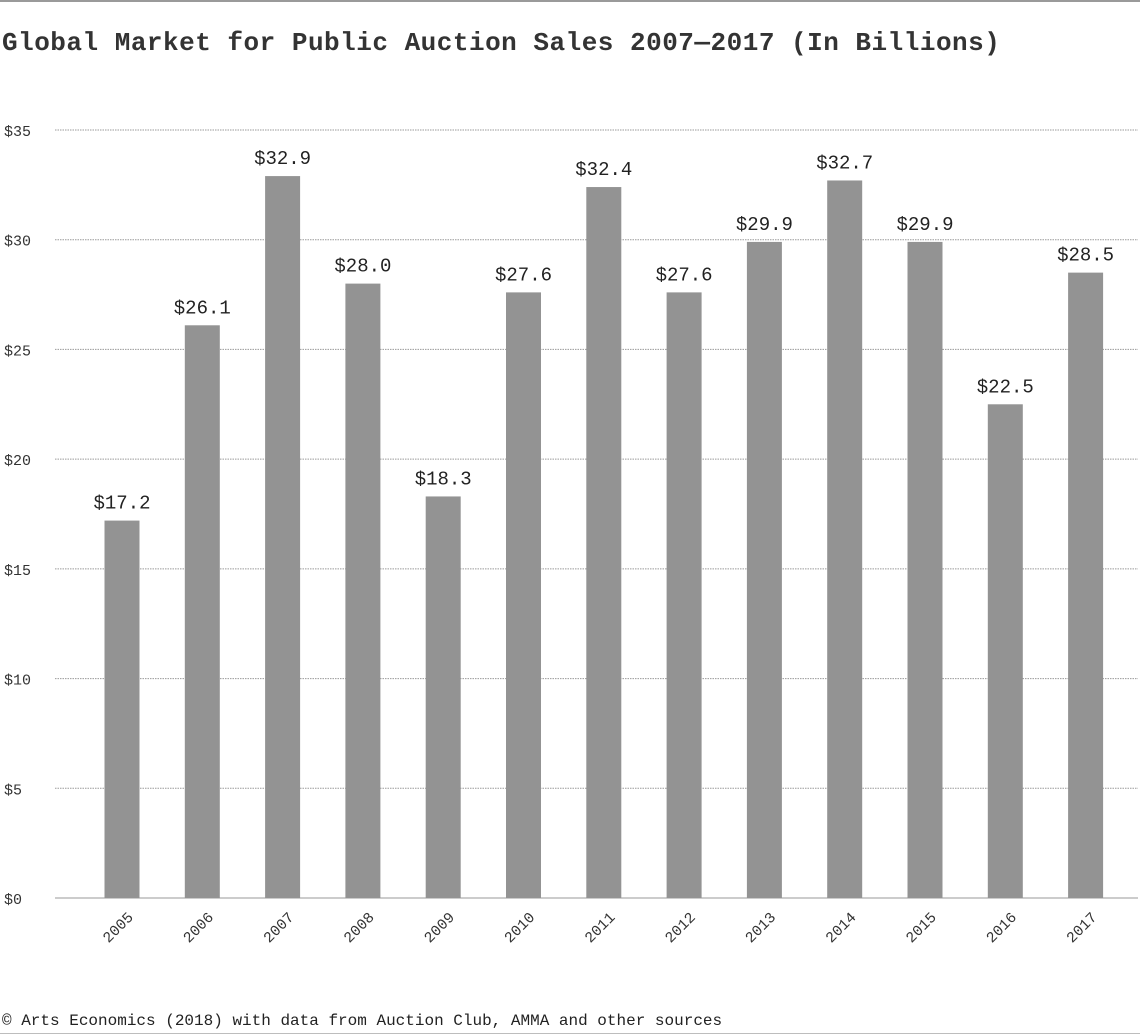  Describe the element at coordinates (520, 928) in the screenshot. I see `x-tick-label: 2010` at that location.